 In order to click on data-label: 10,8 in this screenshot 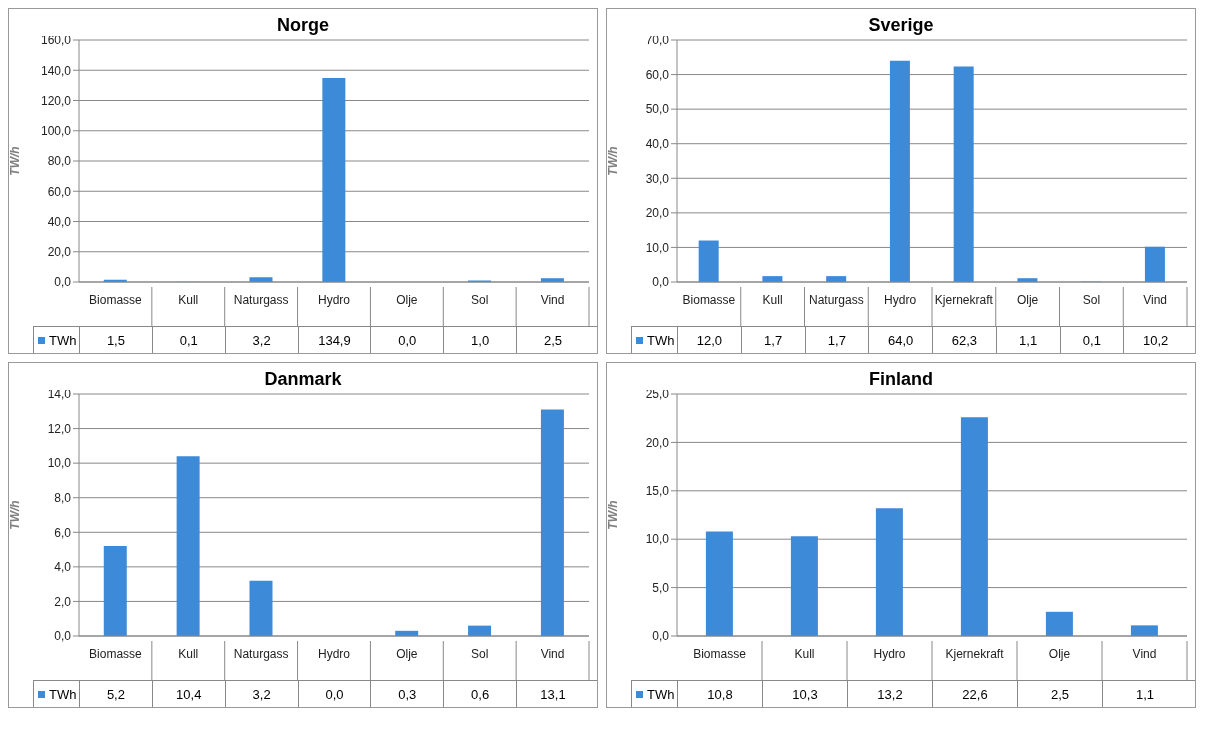, I will do `click(719, 694)`.